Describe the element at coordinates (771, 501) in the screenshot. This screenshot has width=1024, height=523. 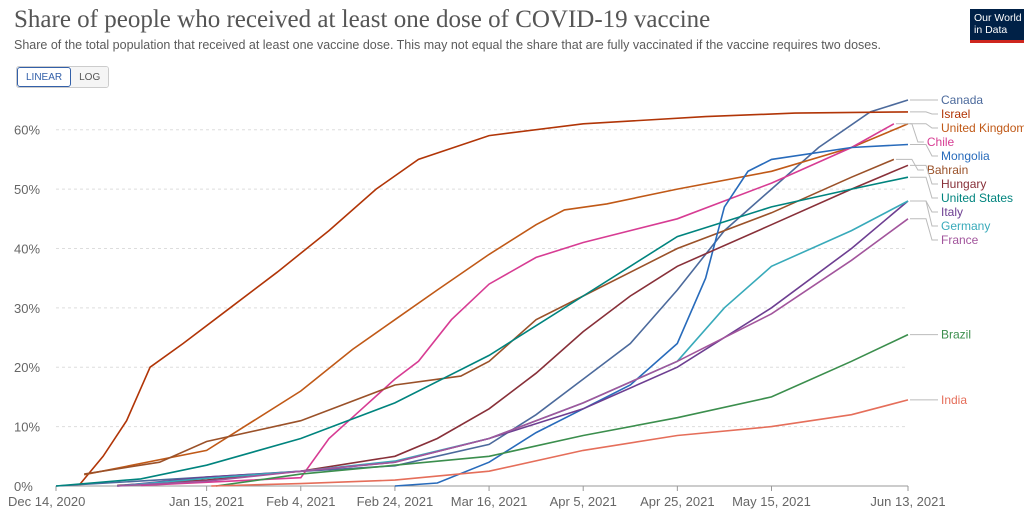
I see `x-tick-label: May 15, 2021` at that location.